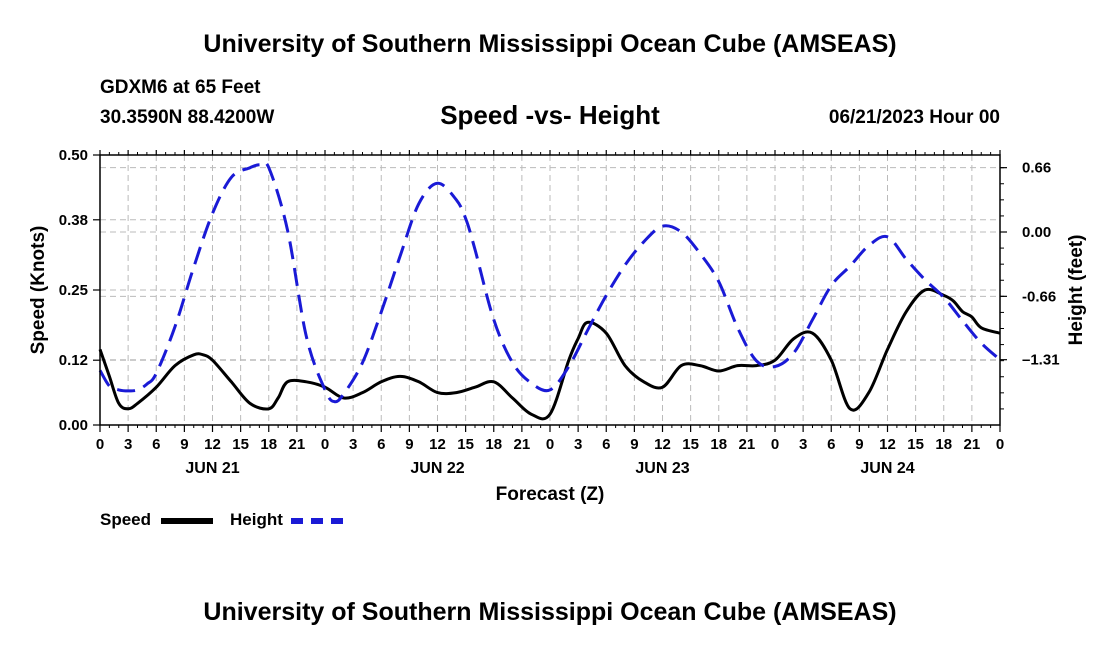 Image resolution: width=1100 pixels, height=650 pixels. Describe the element at coordinates (187, 521) in the screenshot. I see `legend-speed-swatch` at that location.